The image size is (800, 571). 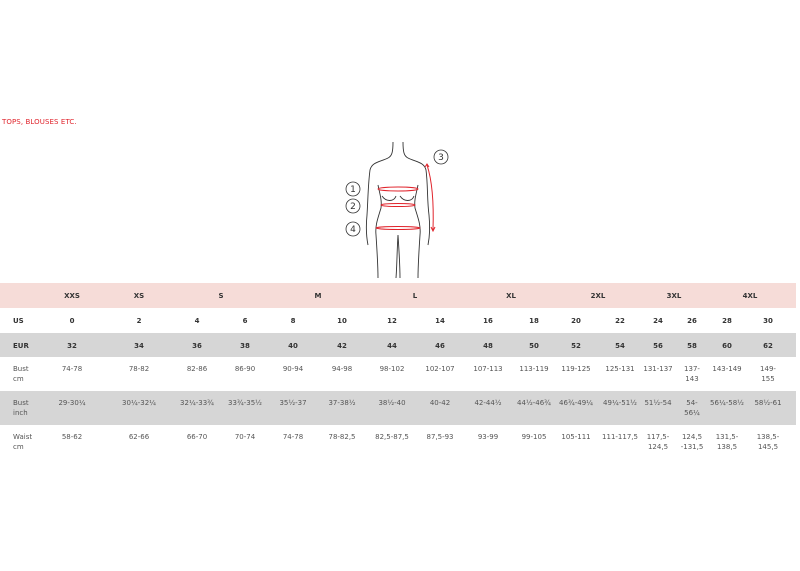 What do you see at coordinates (658, 369) in the screenshot?
I see `table-cell: 131-137` at bounding box center [658, 369].